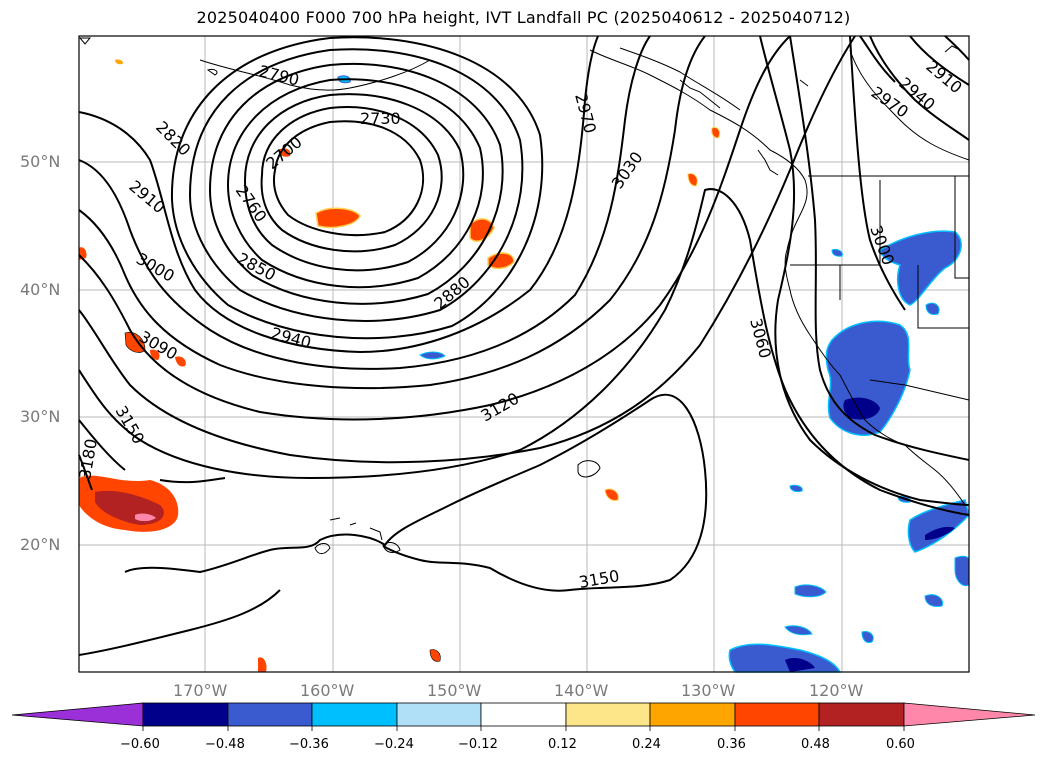 Image resolution: width=1047 pixels, height=765 pixels. Describe the element at coordinates (200, 690) in the screenshot. I see `lon-label: 170°W` at that location.